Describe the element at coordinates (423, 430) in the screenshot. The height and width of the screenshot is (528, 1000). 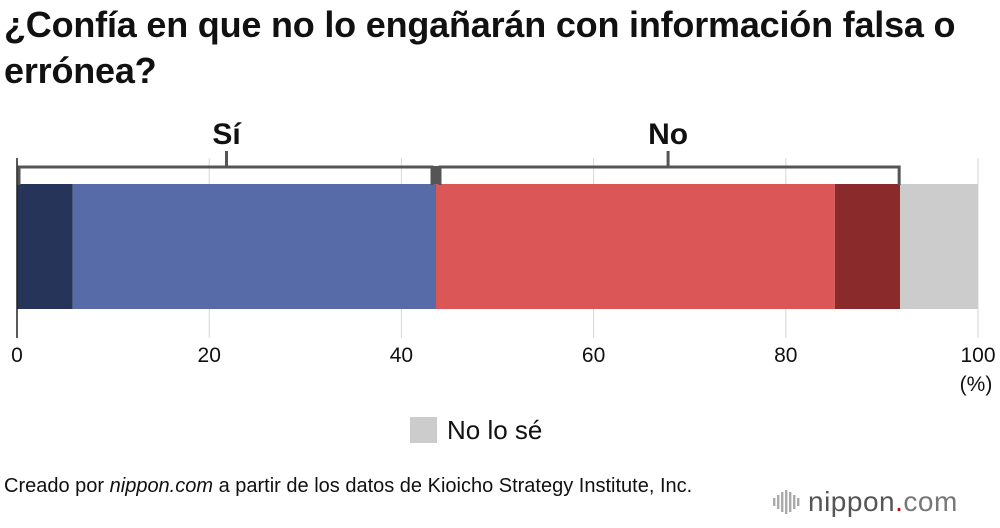
I see `legend-swatch-no-lo-se` at that location.